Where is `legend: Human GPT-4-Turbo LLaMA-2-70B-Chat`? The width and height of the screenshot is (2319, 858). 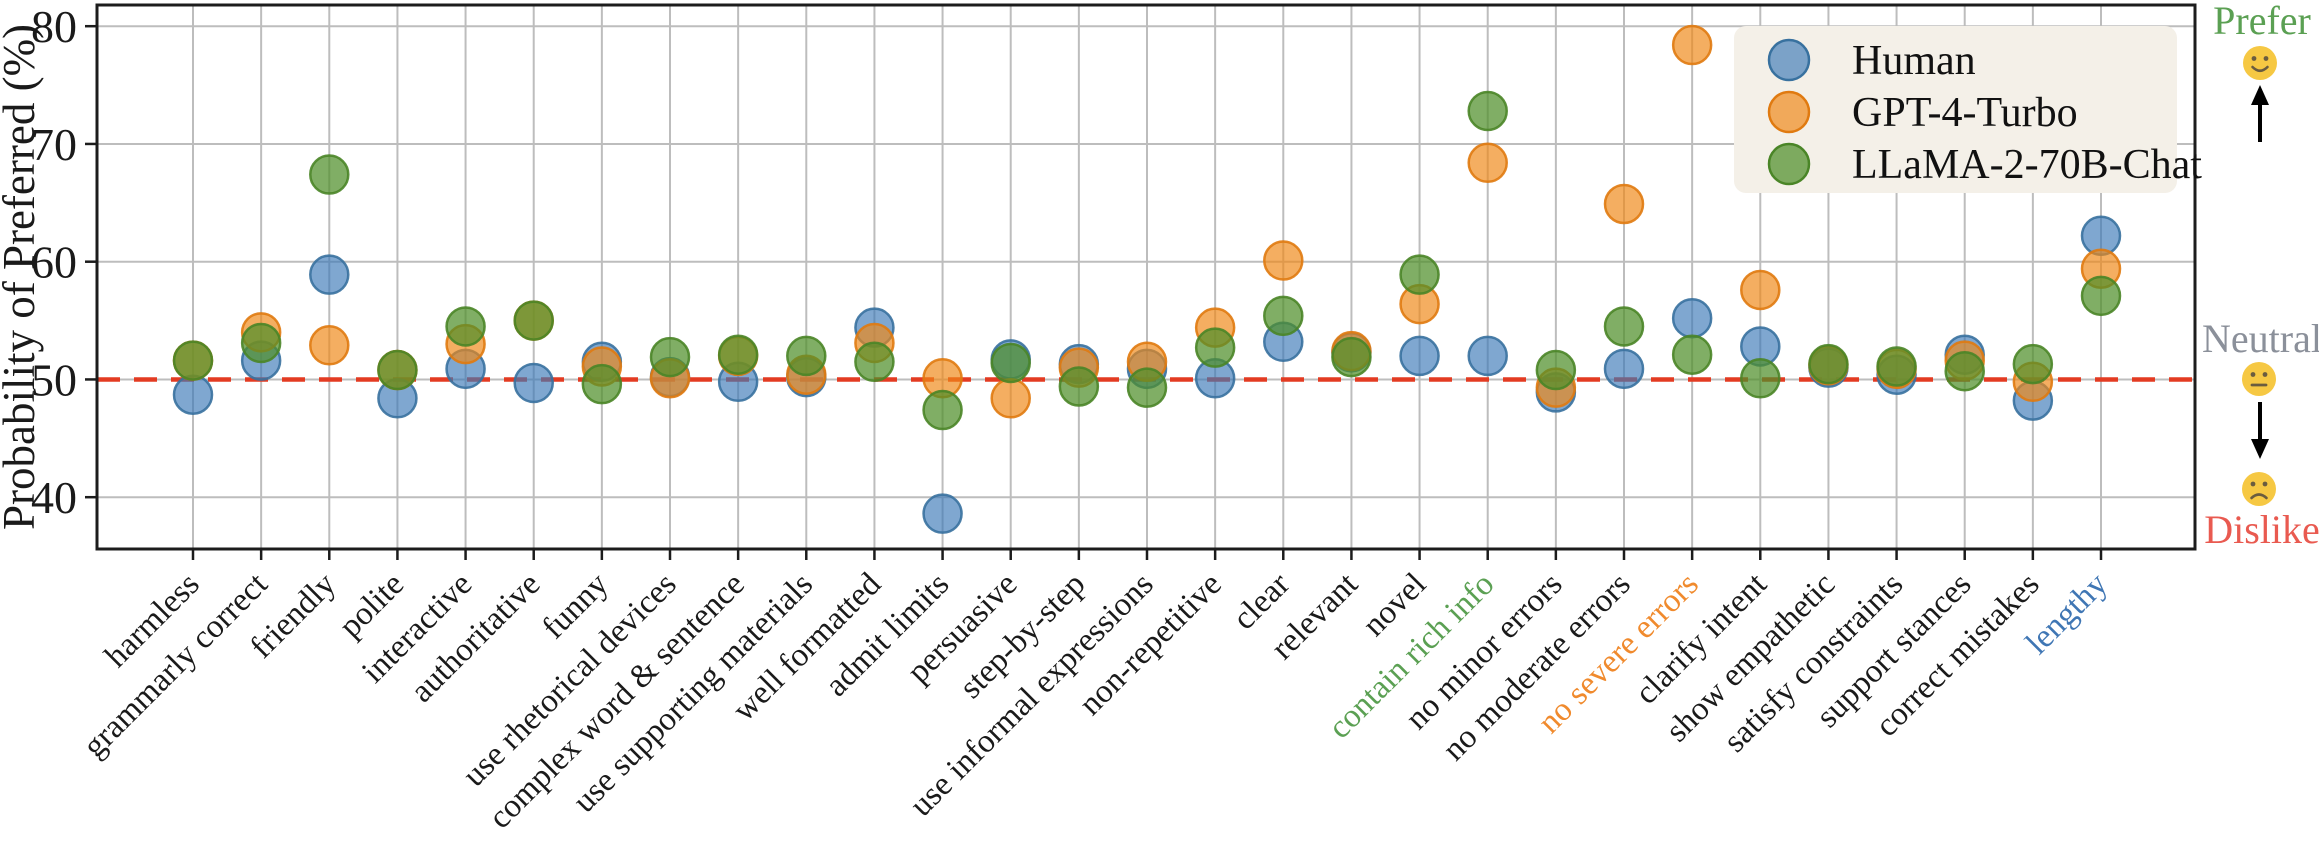 legend: Human GPT-4-Turbo LLaMA-2-70B-Chat is located at coordinates (1968, 109).